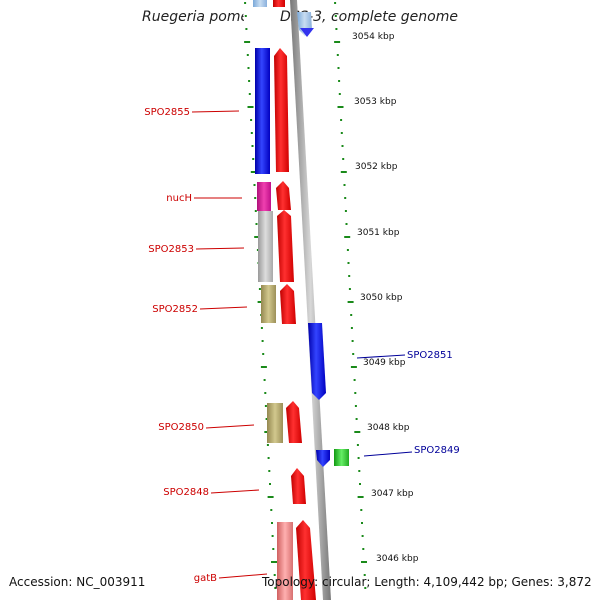 The width and height of the screenshot is (600, 600). What do you see at coordinates (307, 32) in the screenshot?
I see `gene-top-partial-reverse-arrow` at bounding box center [307, 32].